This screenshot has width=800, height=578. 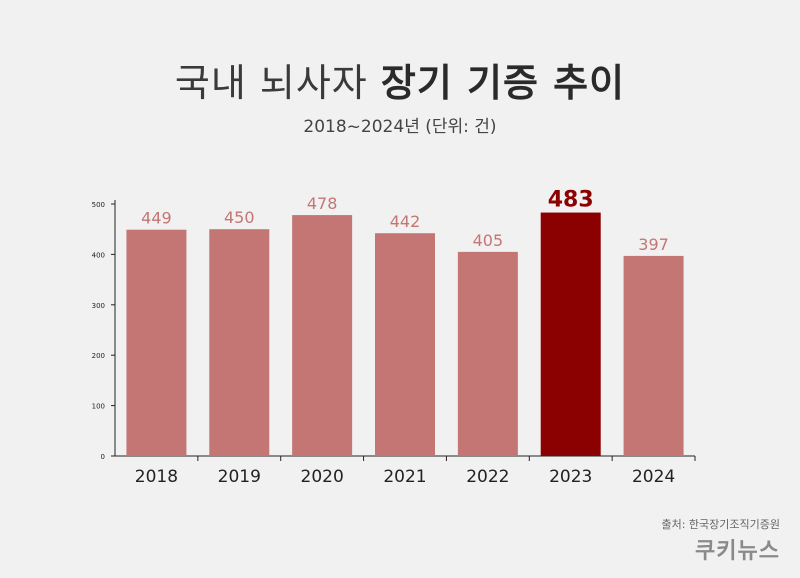 I want to click on x-tick-label: 2023, so click(x=570, y=477).